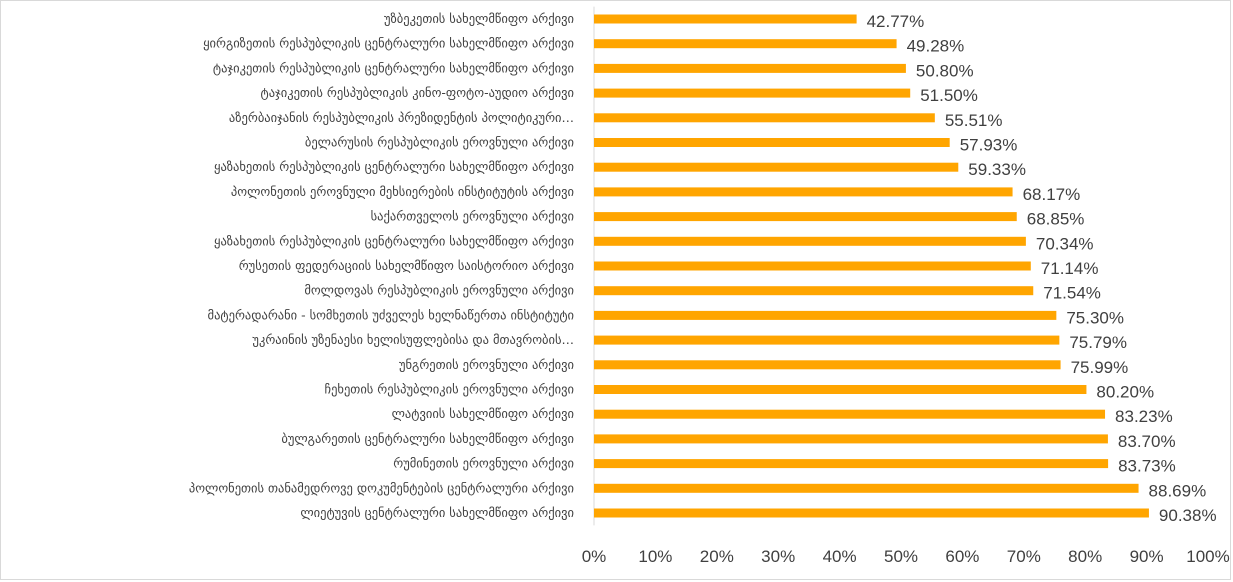  I want to click on x-tick-label: 50%, so click(901, 556).